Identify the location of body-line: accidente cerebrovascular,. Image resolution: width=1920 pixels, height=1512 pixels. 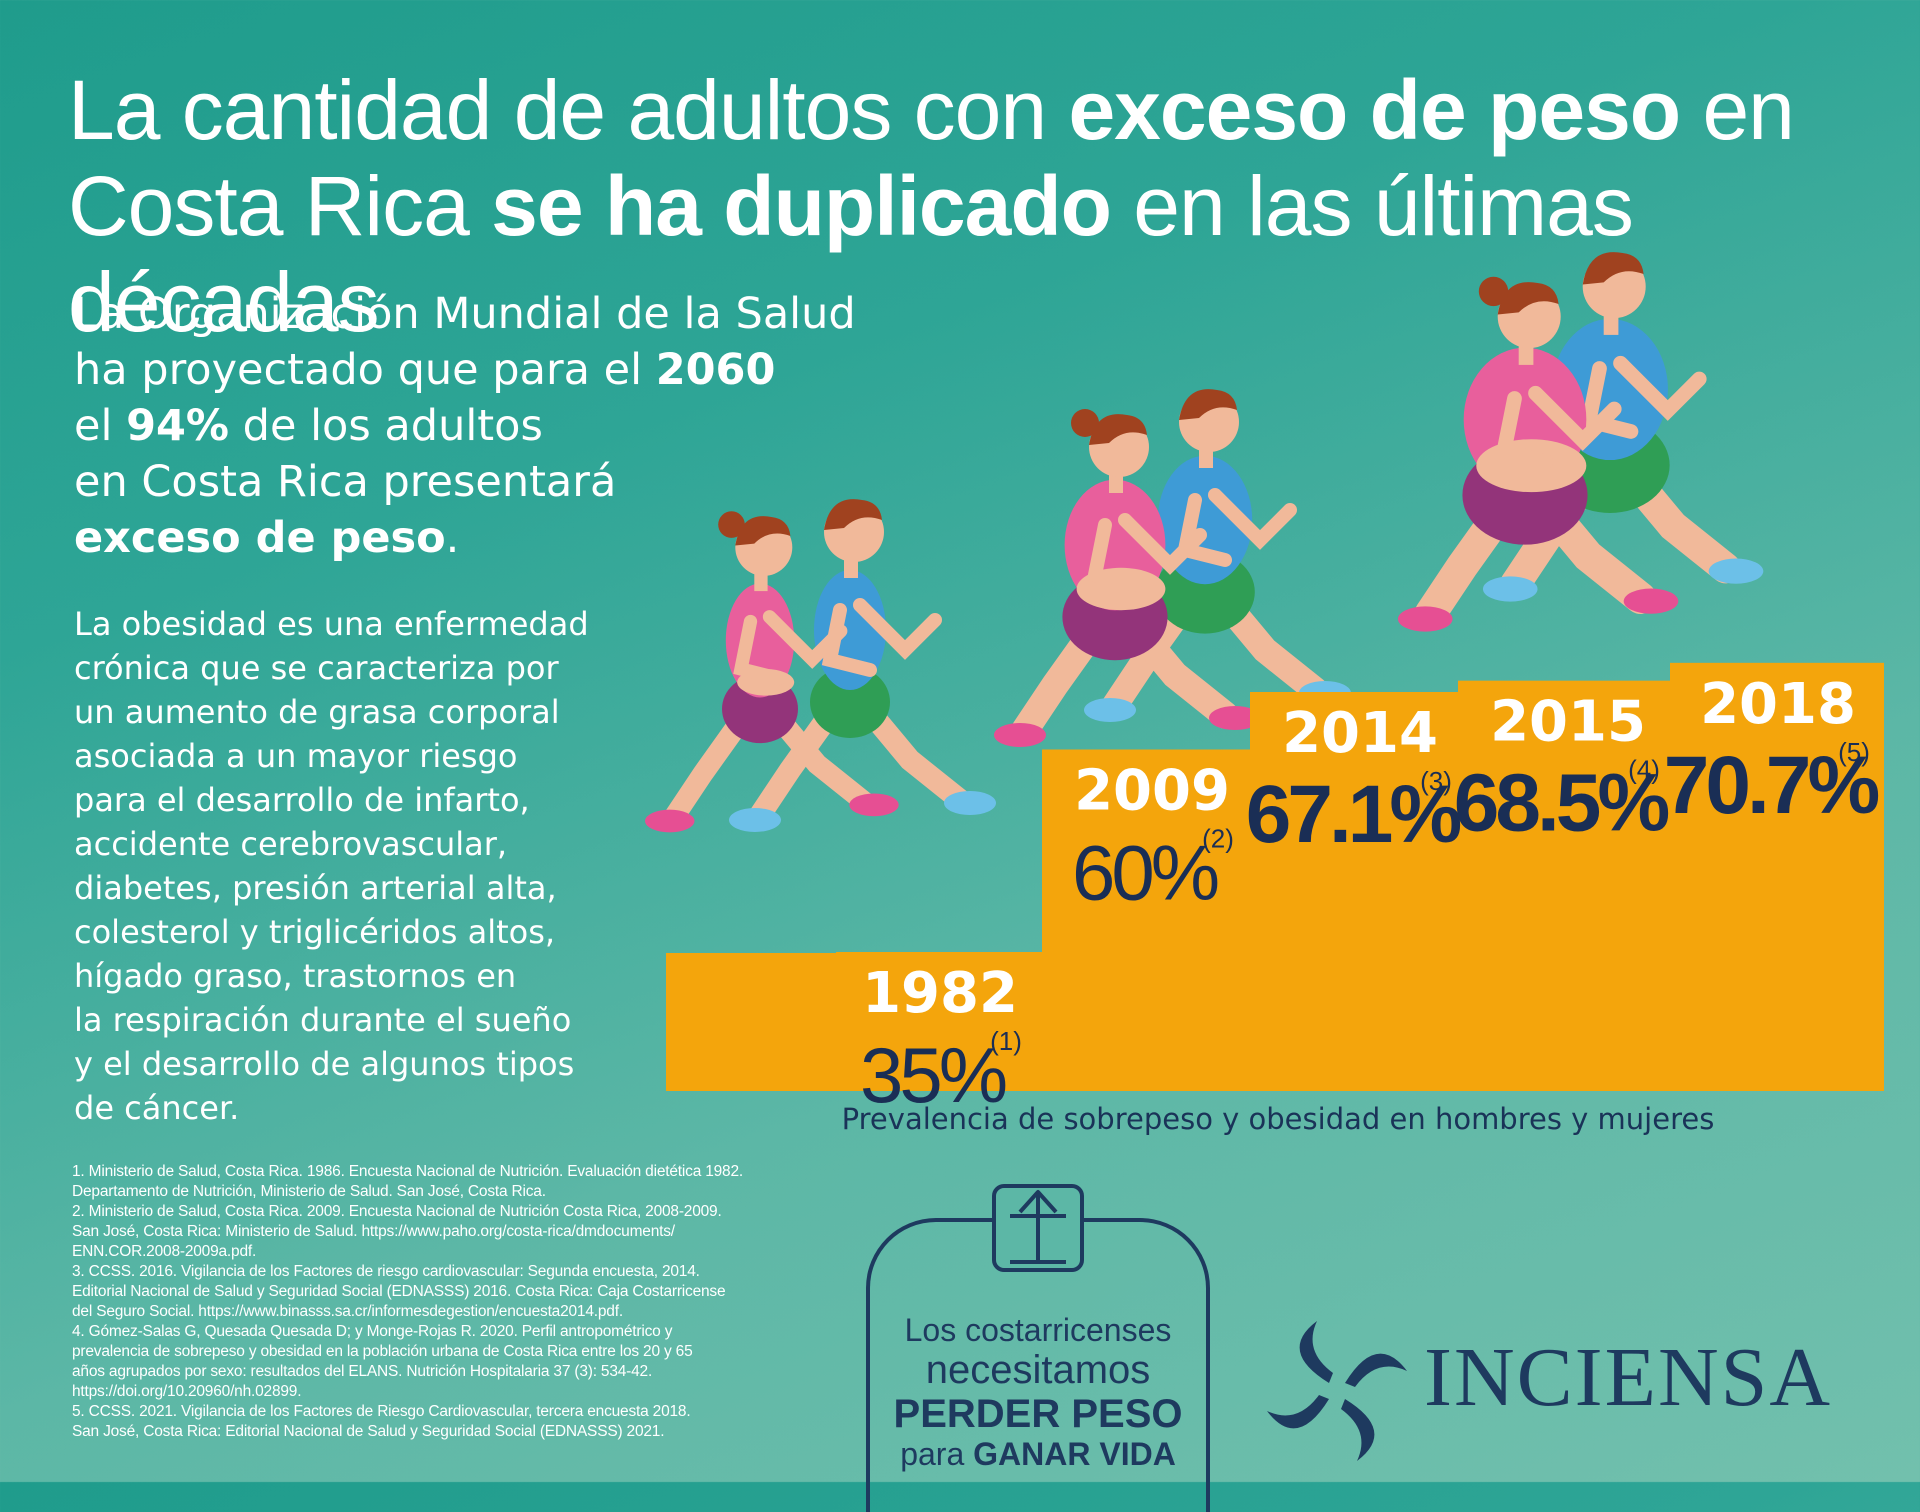
(291, 844).